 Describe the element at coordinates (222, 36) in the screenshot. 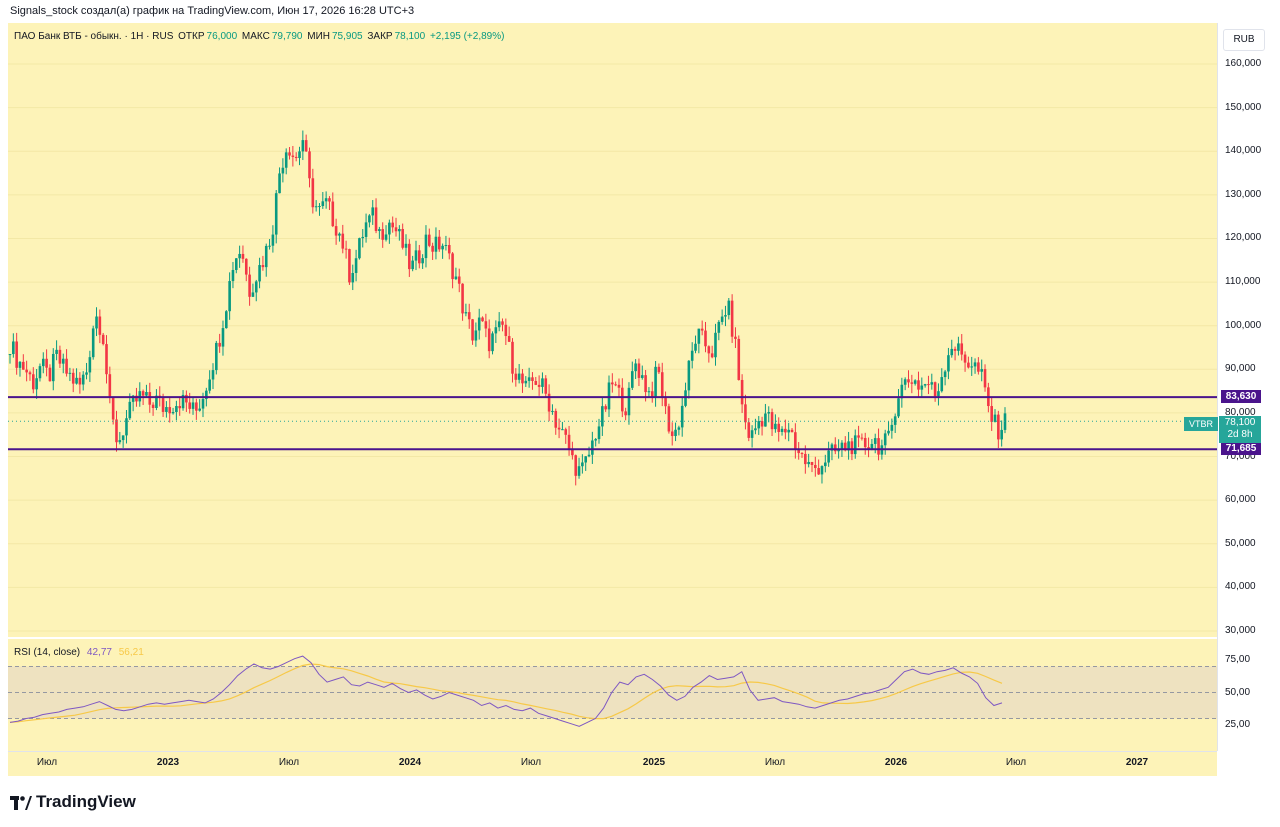

I see `legend-open: 76,000` at that location.